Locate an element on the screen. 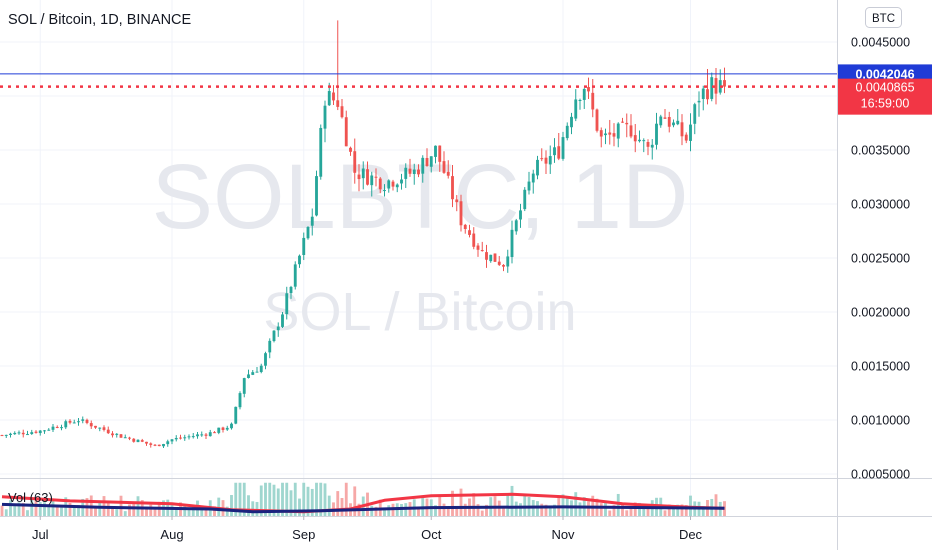  time-axis: Jul Aug Sep Oct Nov Dec is located at coordinates (367, 529).